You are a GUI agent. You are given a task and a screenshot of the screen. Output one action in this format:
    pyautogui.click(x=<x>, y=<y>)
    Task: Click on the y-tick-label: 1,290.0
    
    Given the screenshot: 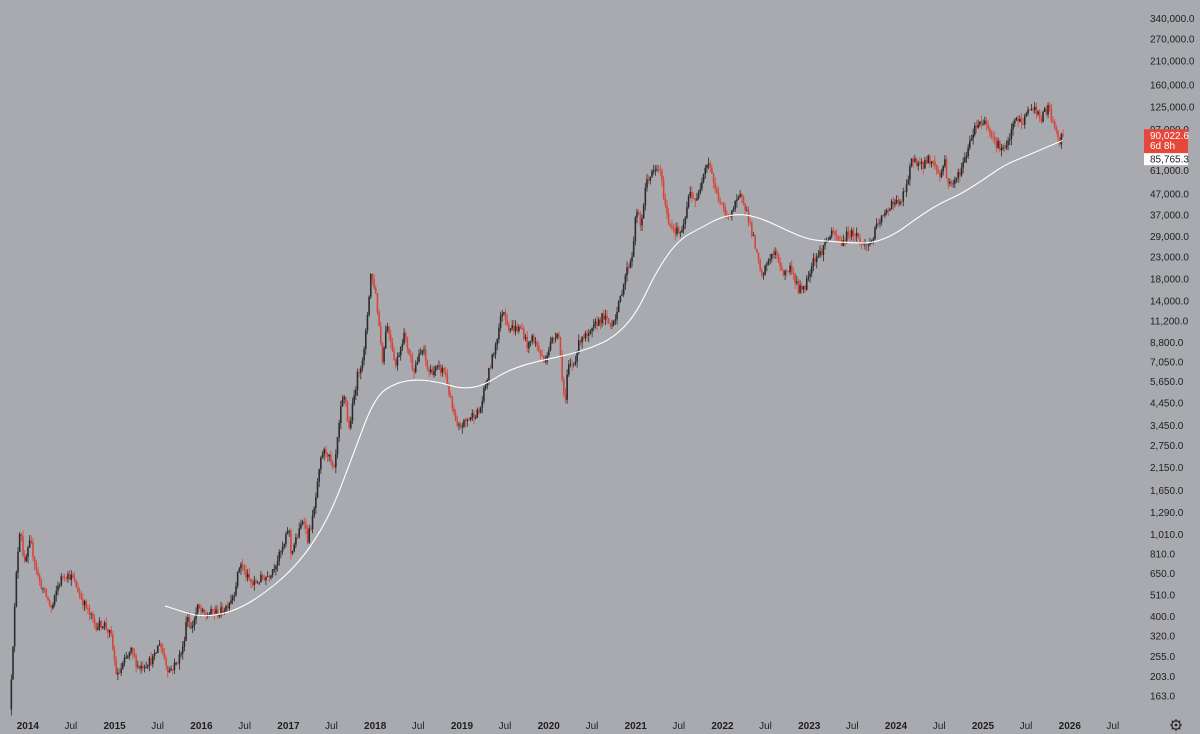 What is the action you would take?
    pyautogui.click(x=1167, y=513)
    